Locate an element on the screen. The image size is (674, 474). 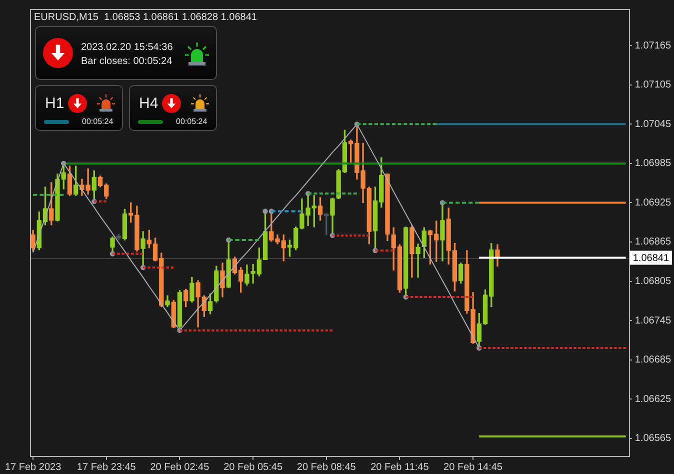
annotation: H1 is located at coordinates (54, 103).